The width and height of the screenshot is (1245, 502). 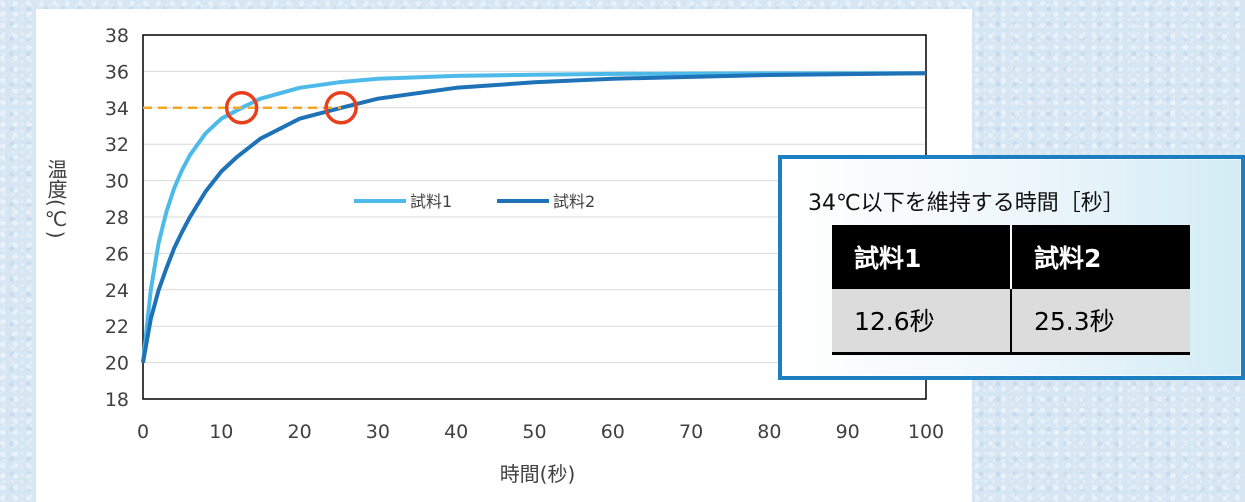 What do you see at coordinates (300, 432) in the screenshot?
I see `x-tick-label: 20` at bounding box center [300, 432].